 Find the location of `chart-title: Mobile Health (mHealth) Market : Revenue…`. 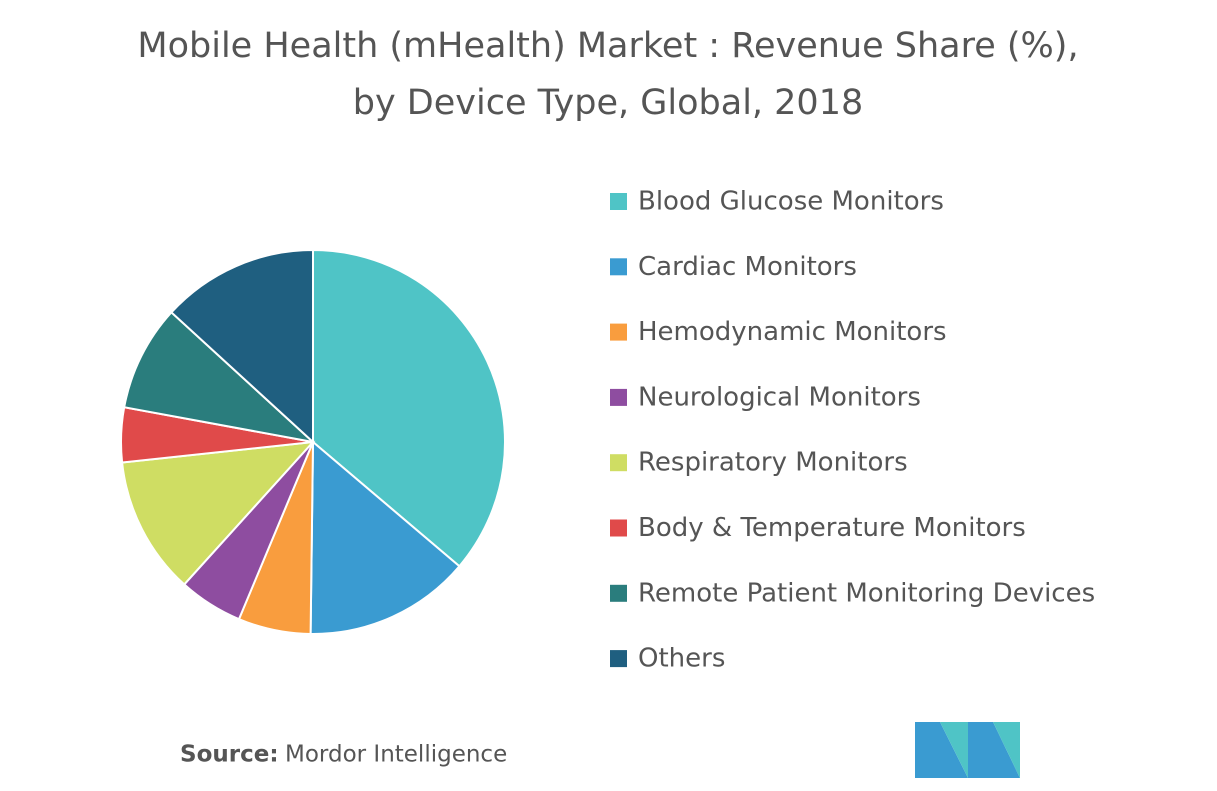

chart-title: Mobile Health (mHealth) Market : Revenue… is located at coordinates (608, 74).